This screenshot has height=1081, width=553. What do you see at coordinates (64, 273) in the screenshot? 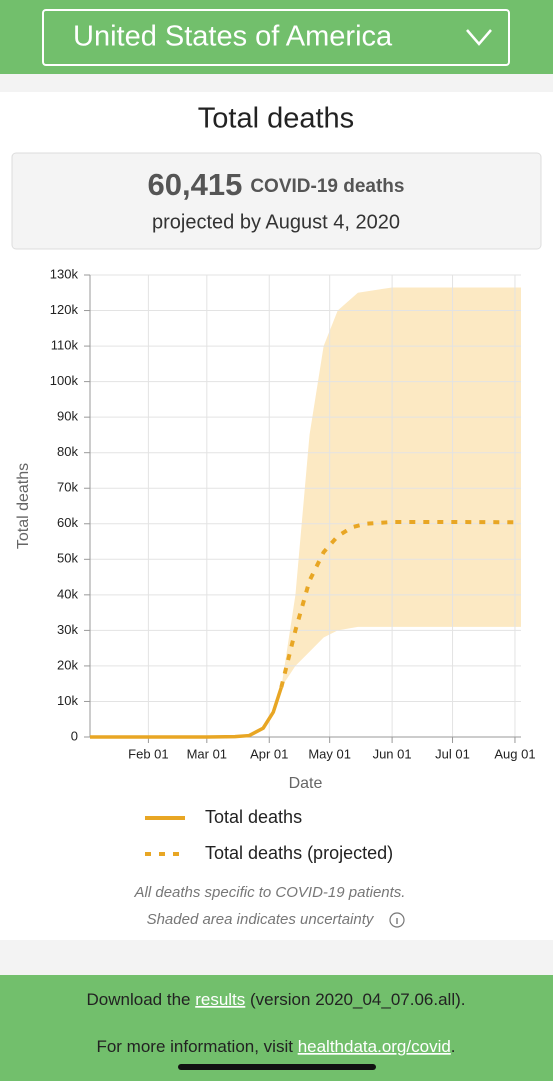
I see `y-tick-label: 130k` at bounding box center [64, 273].